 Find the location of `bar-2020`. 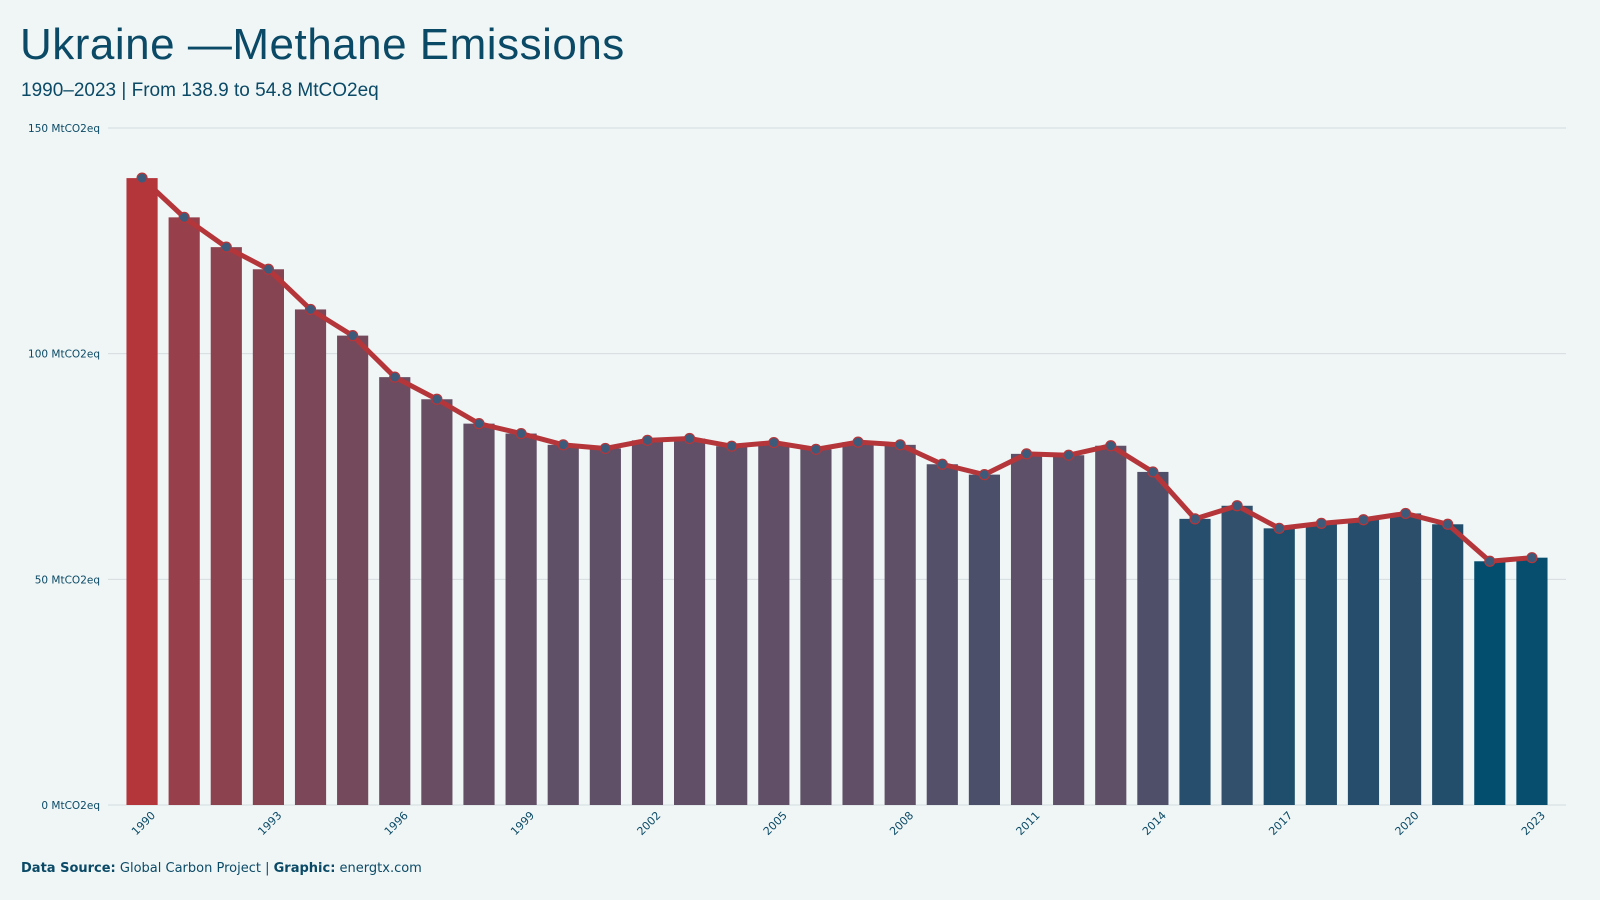

bar-2020 is located at coordinates (1406, 659).